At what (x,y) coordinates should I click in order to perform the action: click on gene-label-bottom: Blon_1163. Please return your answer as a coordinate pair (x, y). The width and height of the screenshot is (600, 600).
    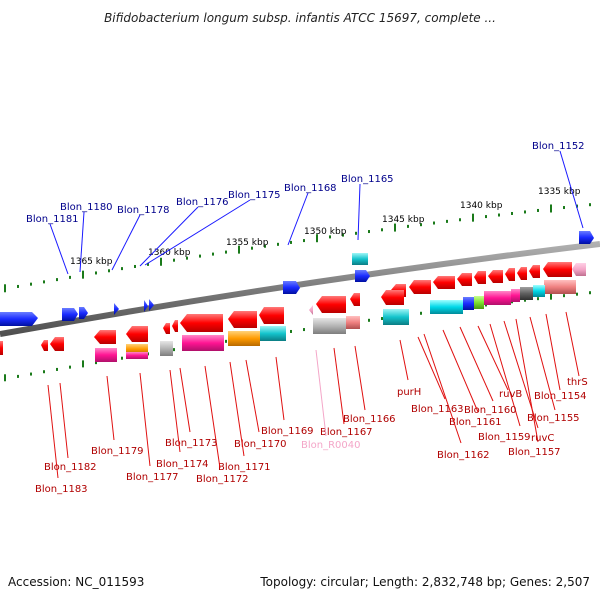
    Looking at the image, I should click on (437, 409).